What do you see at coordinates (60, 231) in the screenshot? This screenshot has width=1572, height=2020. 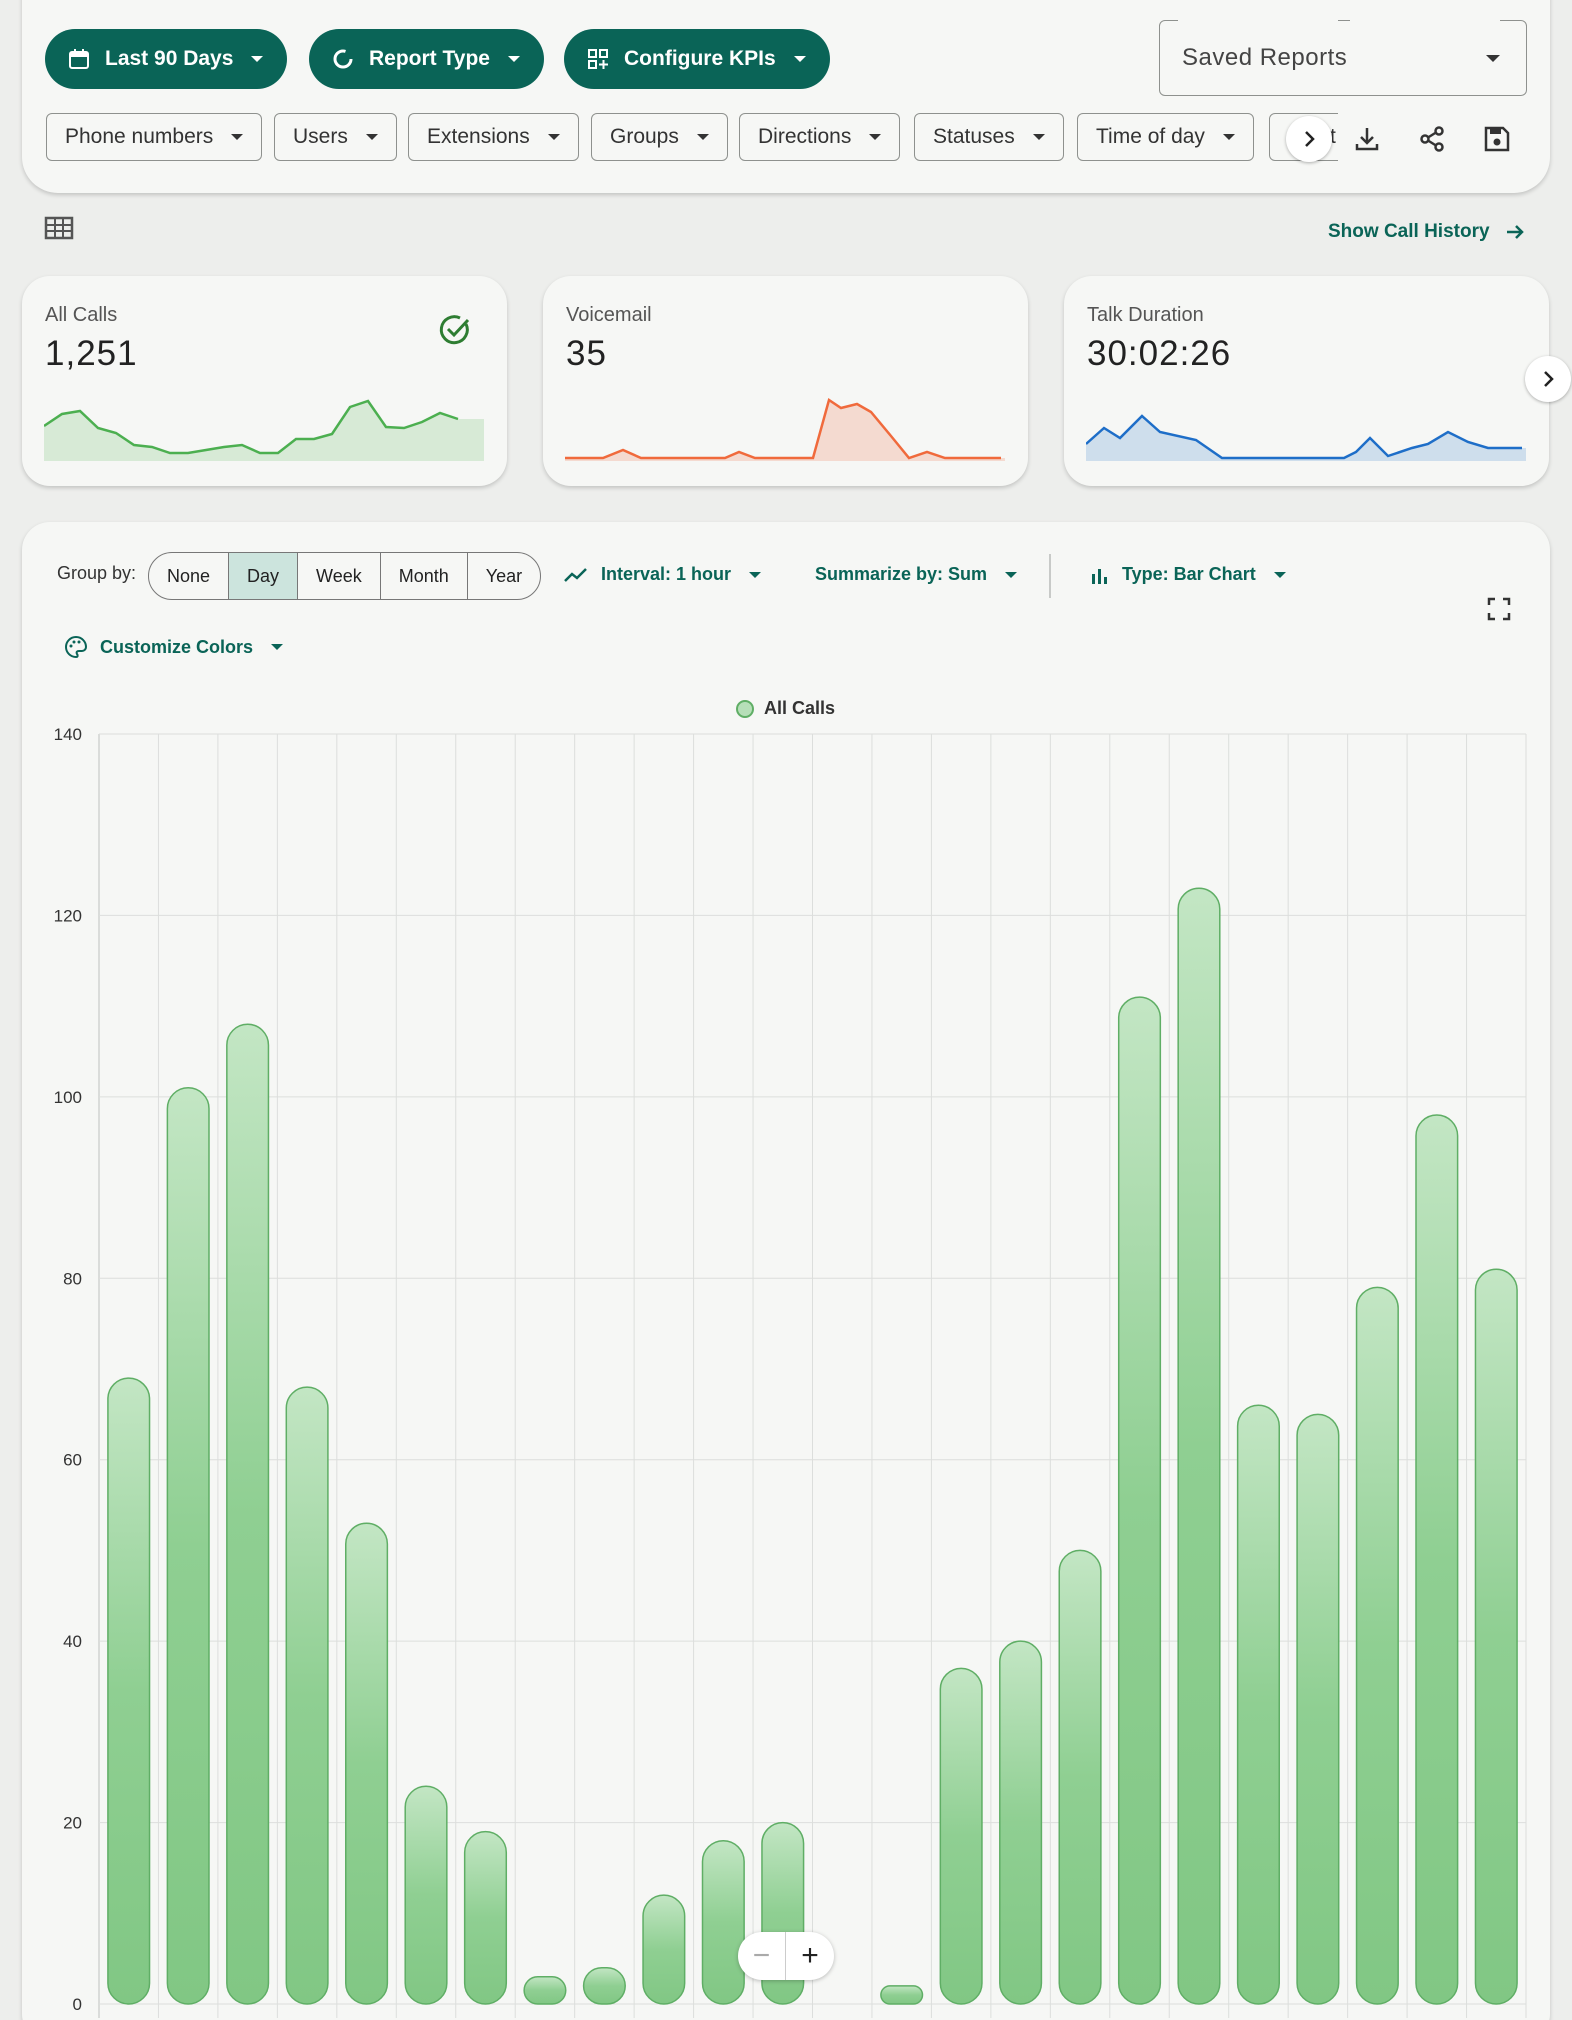 I see `table-view-icon` at bounding box center [60, 231].